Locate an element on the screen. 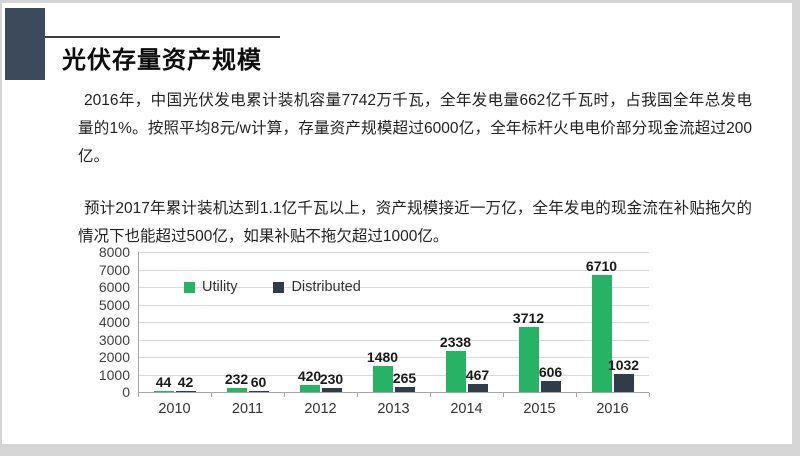 The height and width of the screenshot is (456, 800). legend-label: Distributed is located at coordinates (326, 287).